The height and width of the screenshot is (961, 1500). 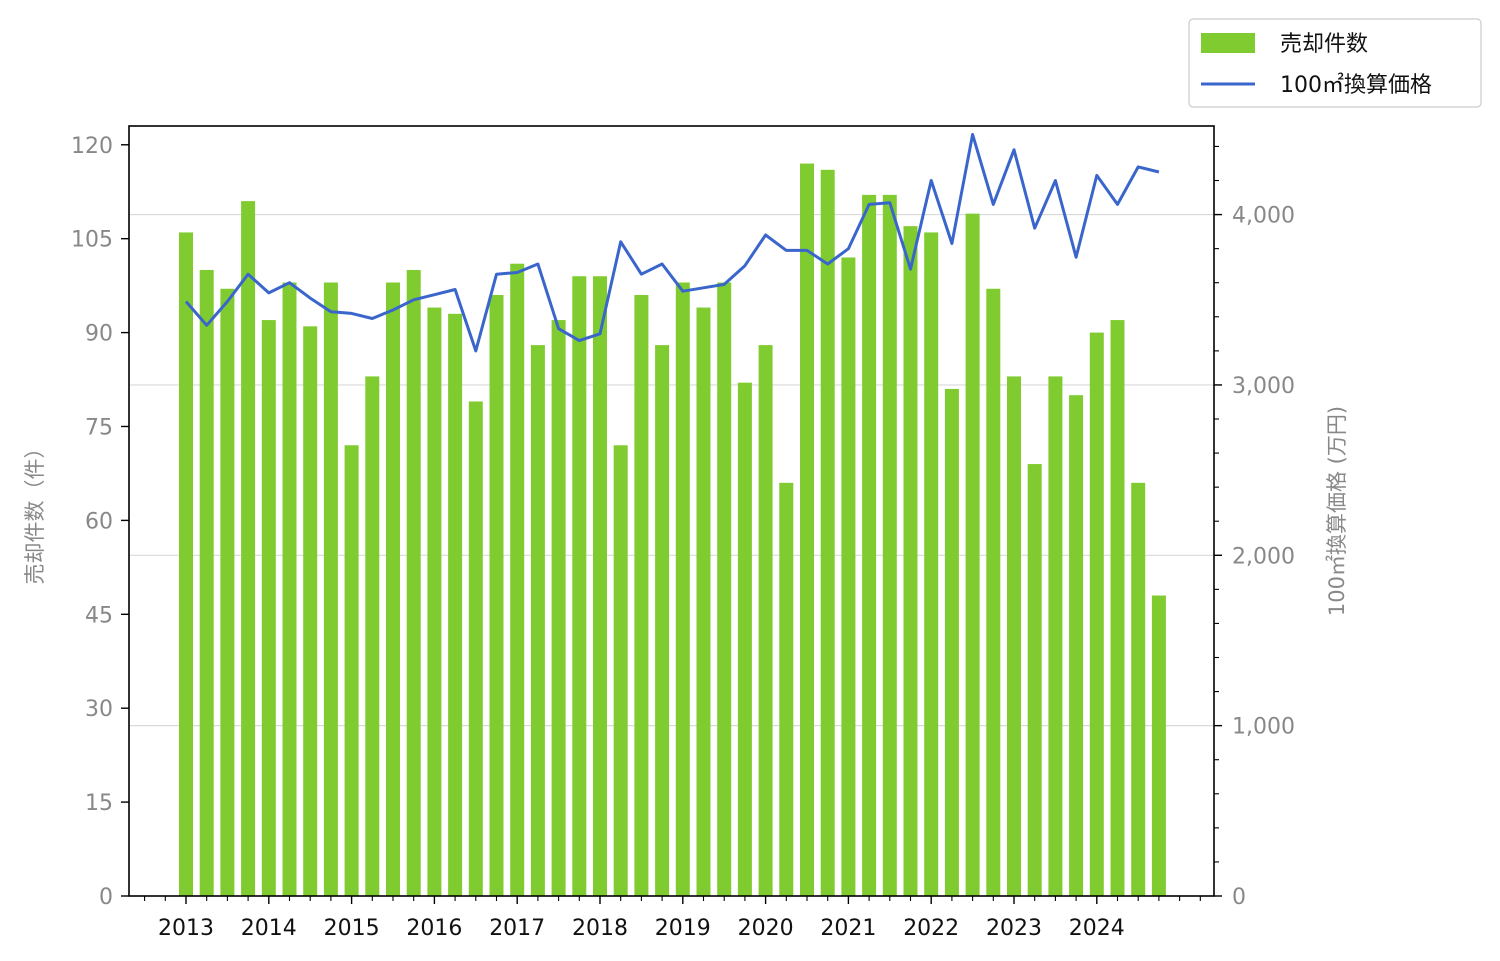 I want to click on right-tick-label: 1,000, so click(x=1263, y=727).